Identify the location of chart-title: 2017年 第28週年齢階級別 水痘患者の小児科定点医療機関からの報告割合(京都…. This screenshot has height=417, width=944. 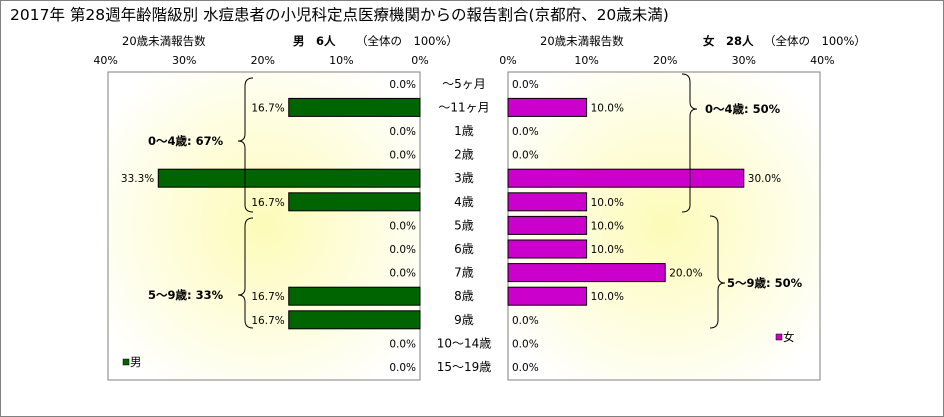
(339, 15).